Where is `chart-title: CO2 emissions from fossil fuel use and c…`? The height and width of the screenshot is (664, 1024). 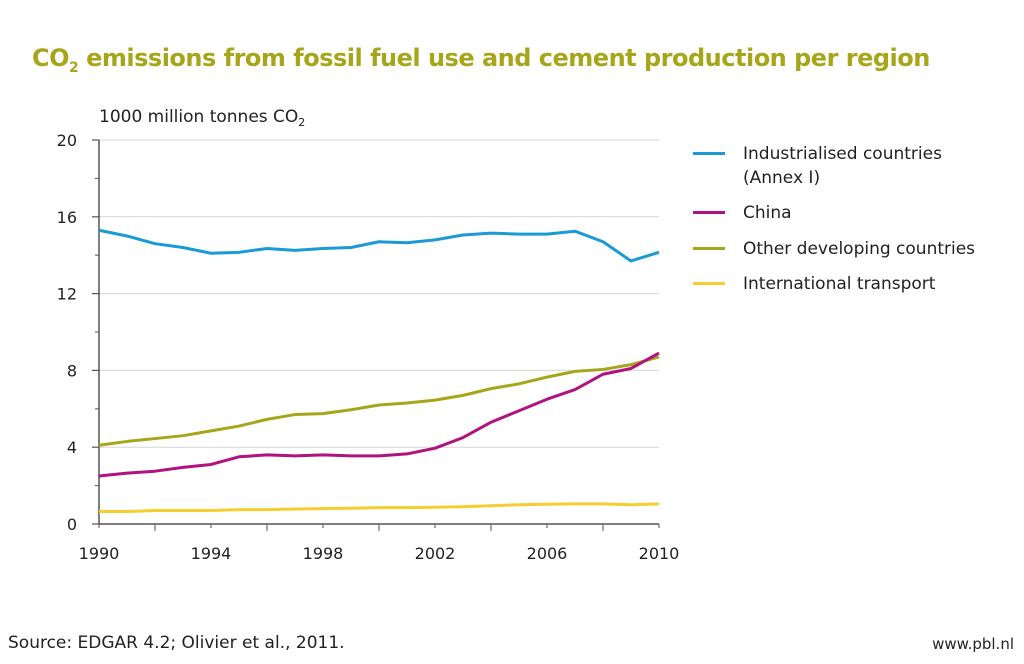
chart-title: CO2 emissions from fossil fuel use and c… is located at coordinates (481, 60).